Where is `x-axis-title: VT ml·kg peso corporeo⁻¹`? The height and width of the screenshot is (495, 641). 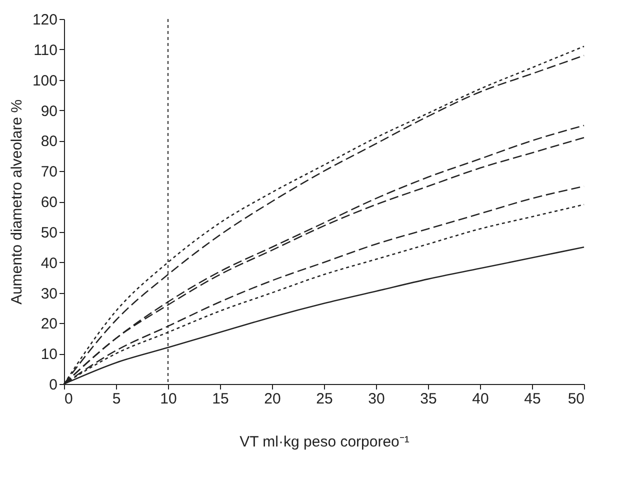
x-axis-title: VT ml·kg peso corporeo⁻¹ is located at coordinates (325, 442).